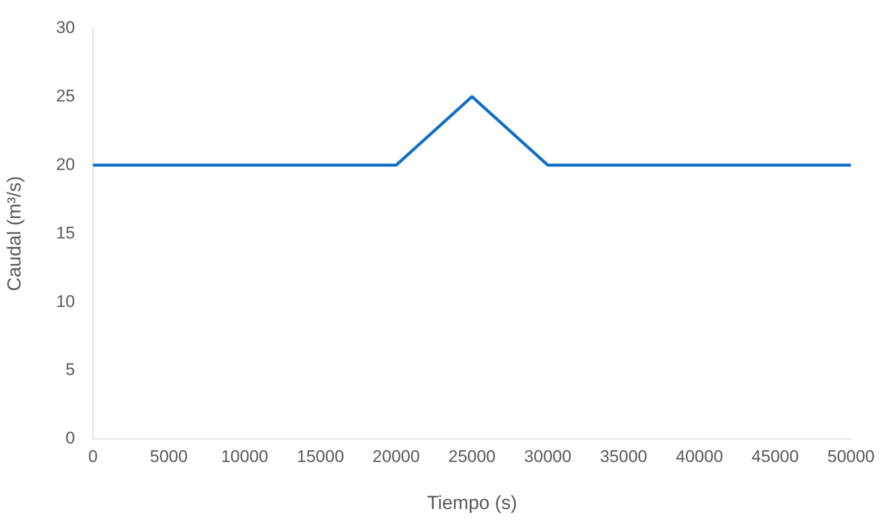 The height and width of the screenshot is (523, 884). What do you see at coordinates (65, 164) in the screenshot?
I see `y-tick-label: 20` at bounding box center [65, 164].